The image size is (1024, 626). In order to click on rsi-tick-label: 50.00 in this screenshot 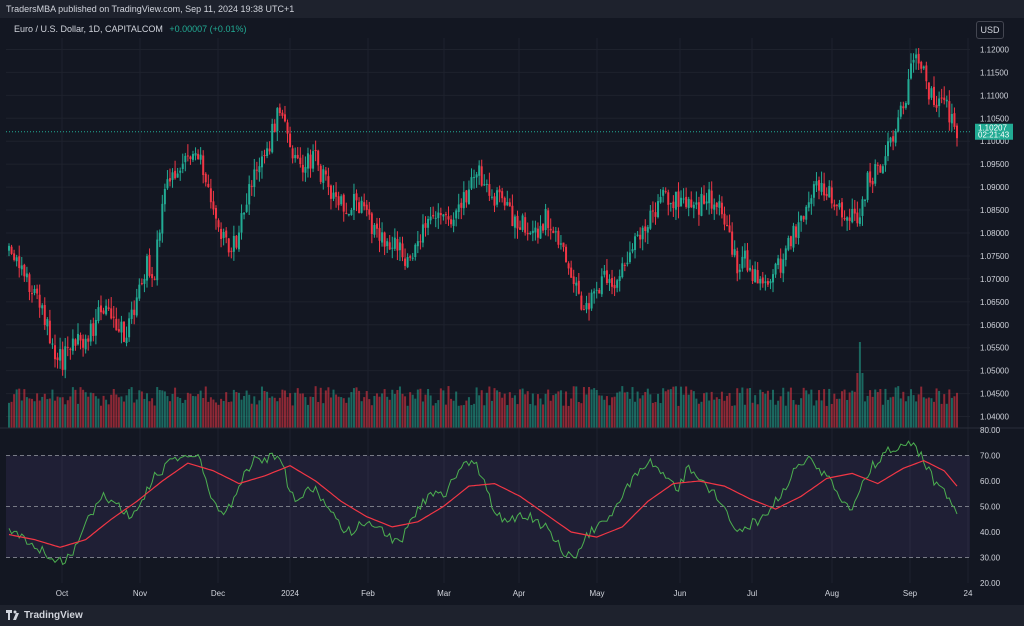, I will do `click(990, 507)`.